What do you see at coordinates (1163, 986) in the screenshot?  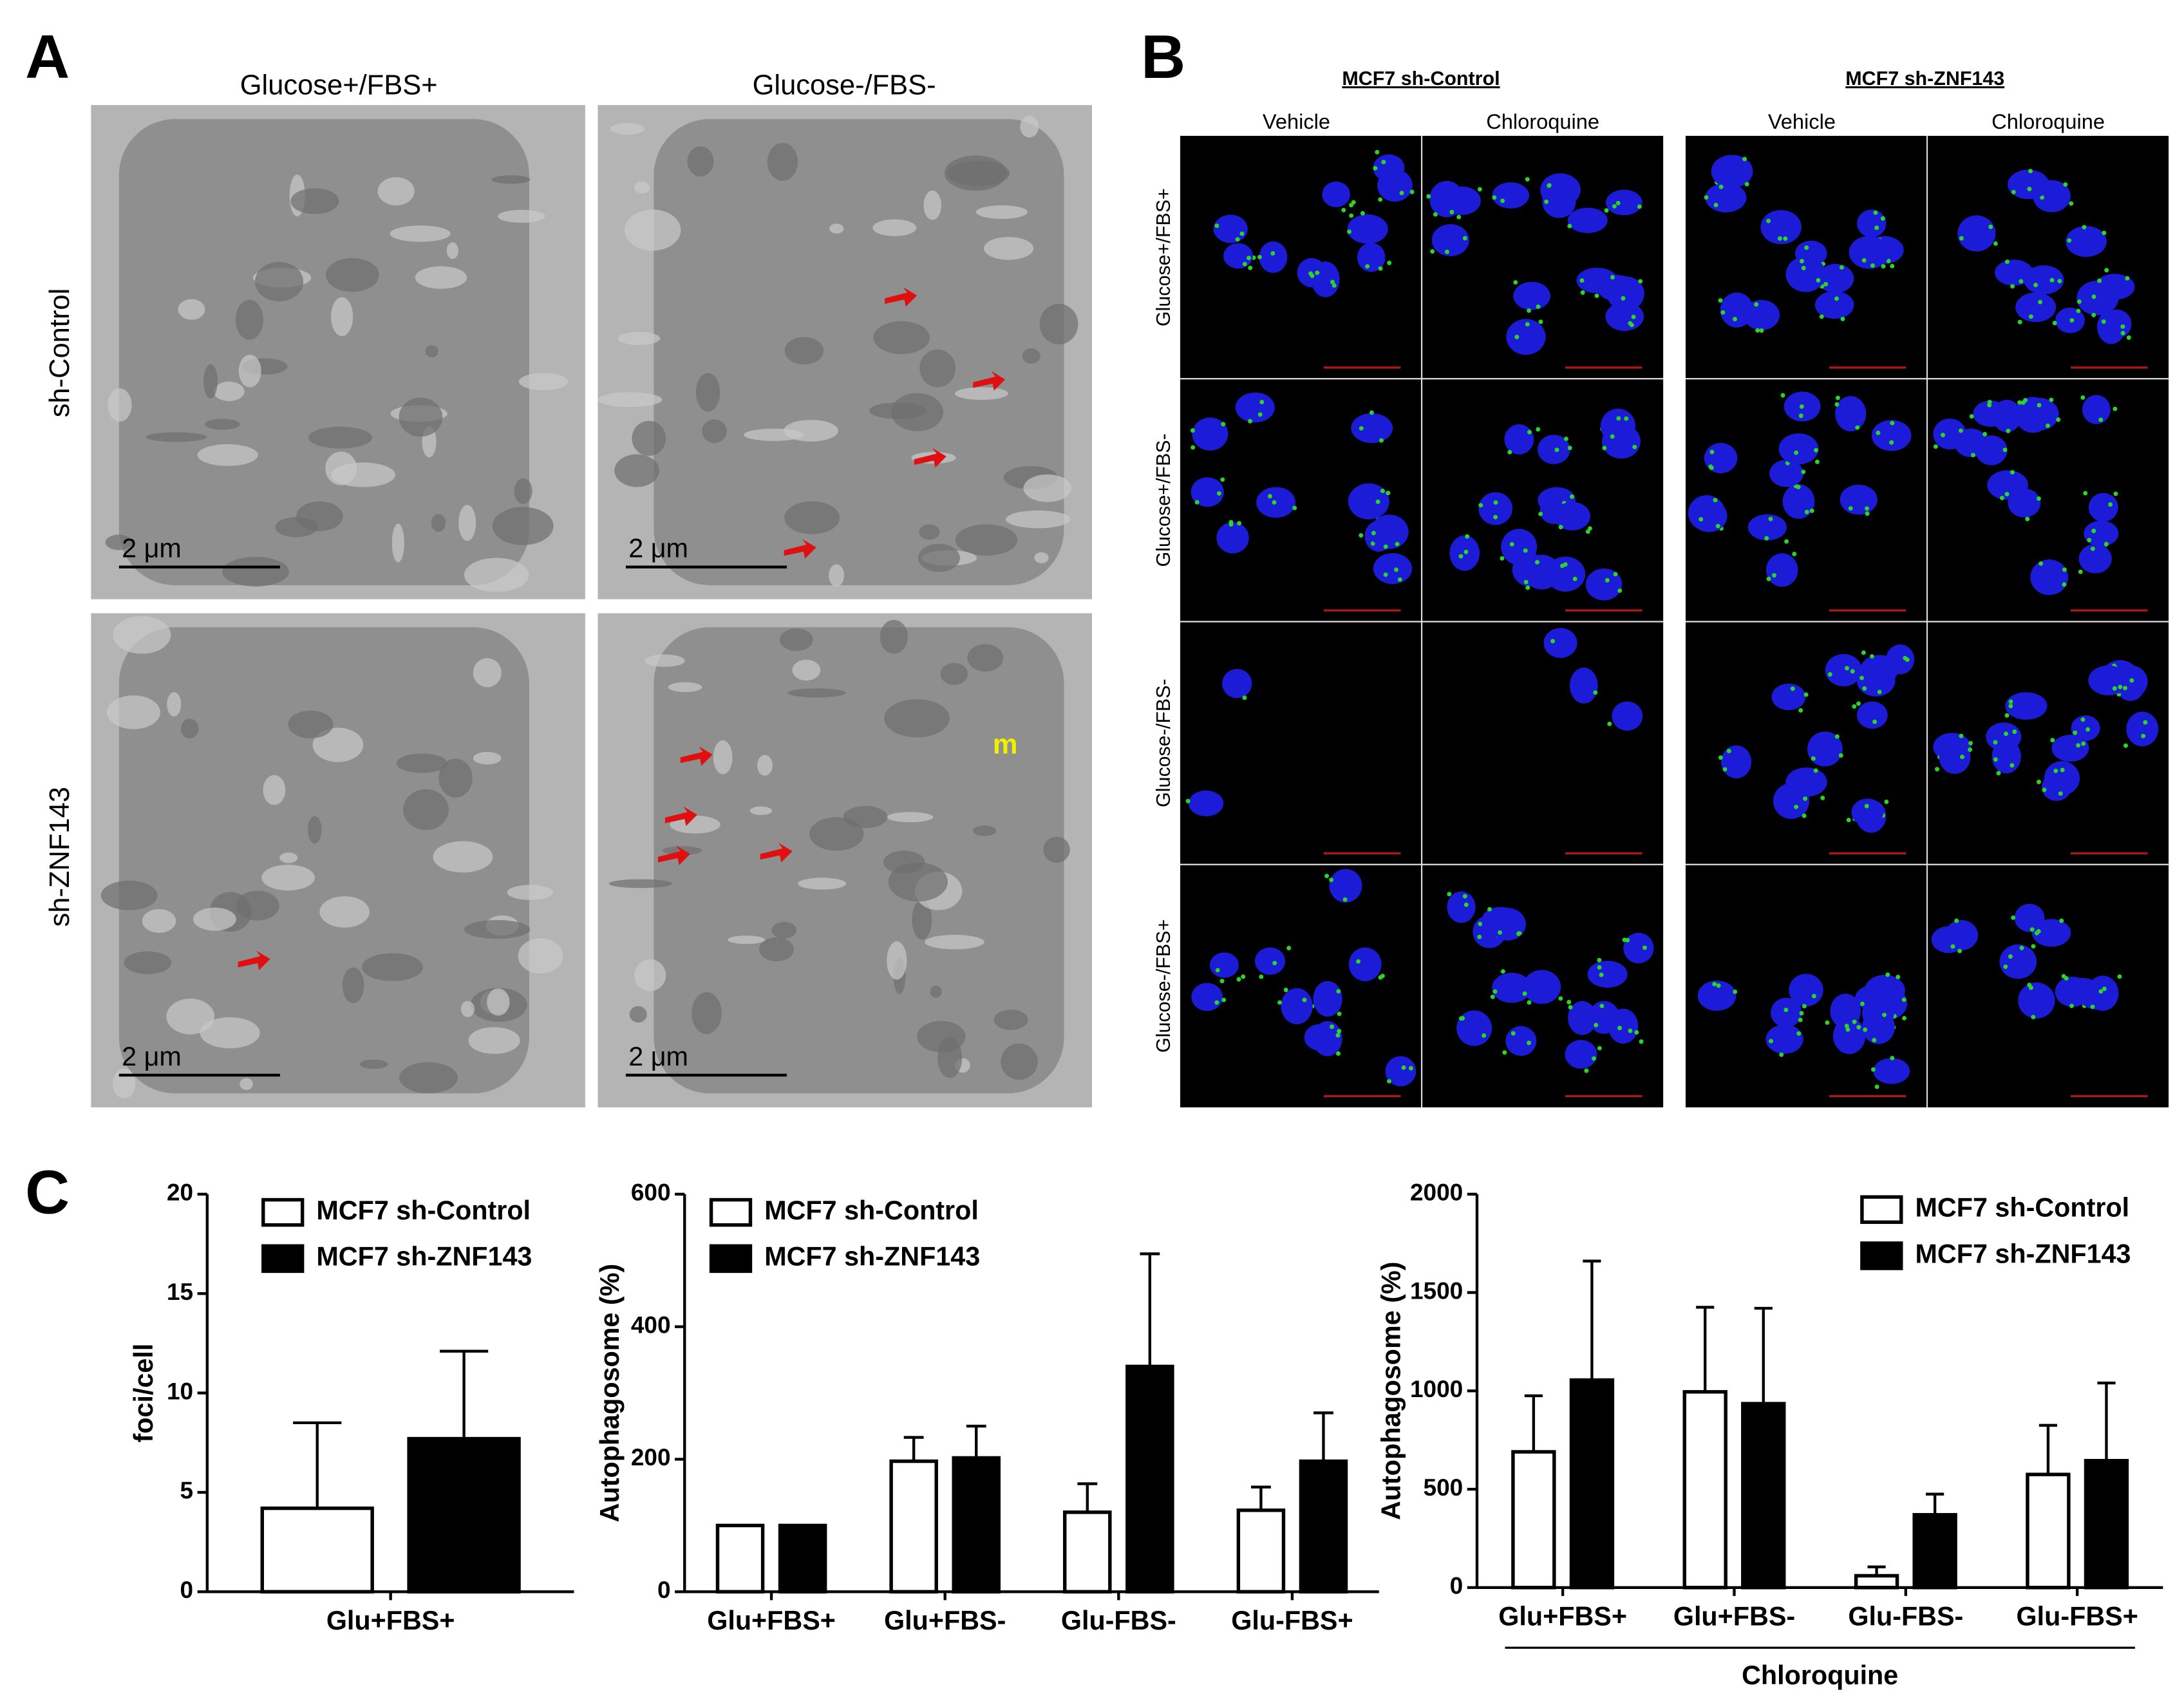 I see `row-label: Glucose-/FBS+` at bounding box center [1163, 986].